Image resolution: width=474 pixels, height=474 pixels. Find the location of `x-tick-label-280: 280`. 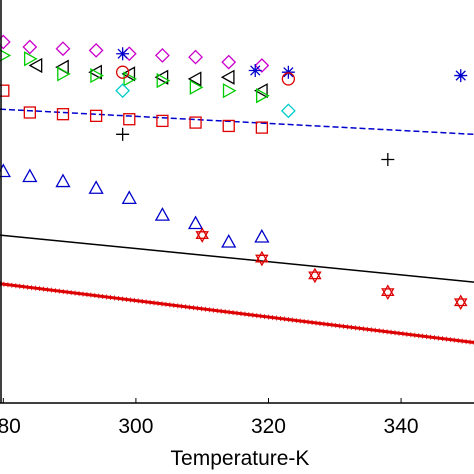

x-tick-label-280: 280 is located at coordinates (10, 426).